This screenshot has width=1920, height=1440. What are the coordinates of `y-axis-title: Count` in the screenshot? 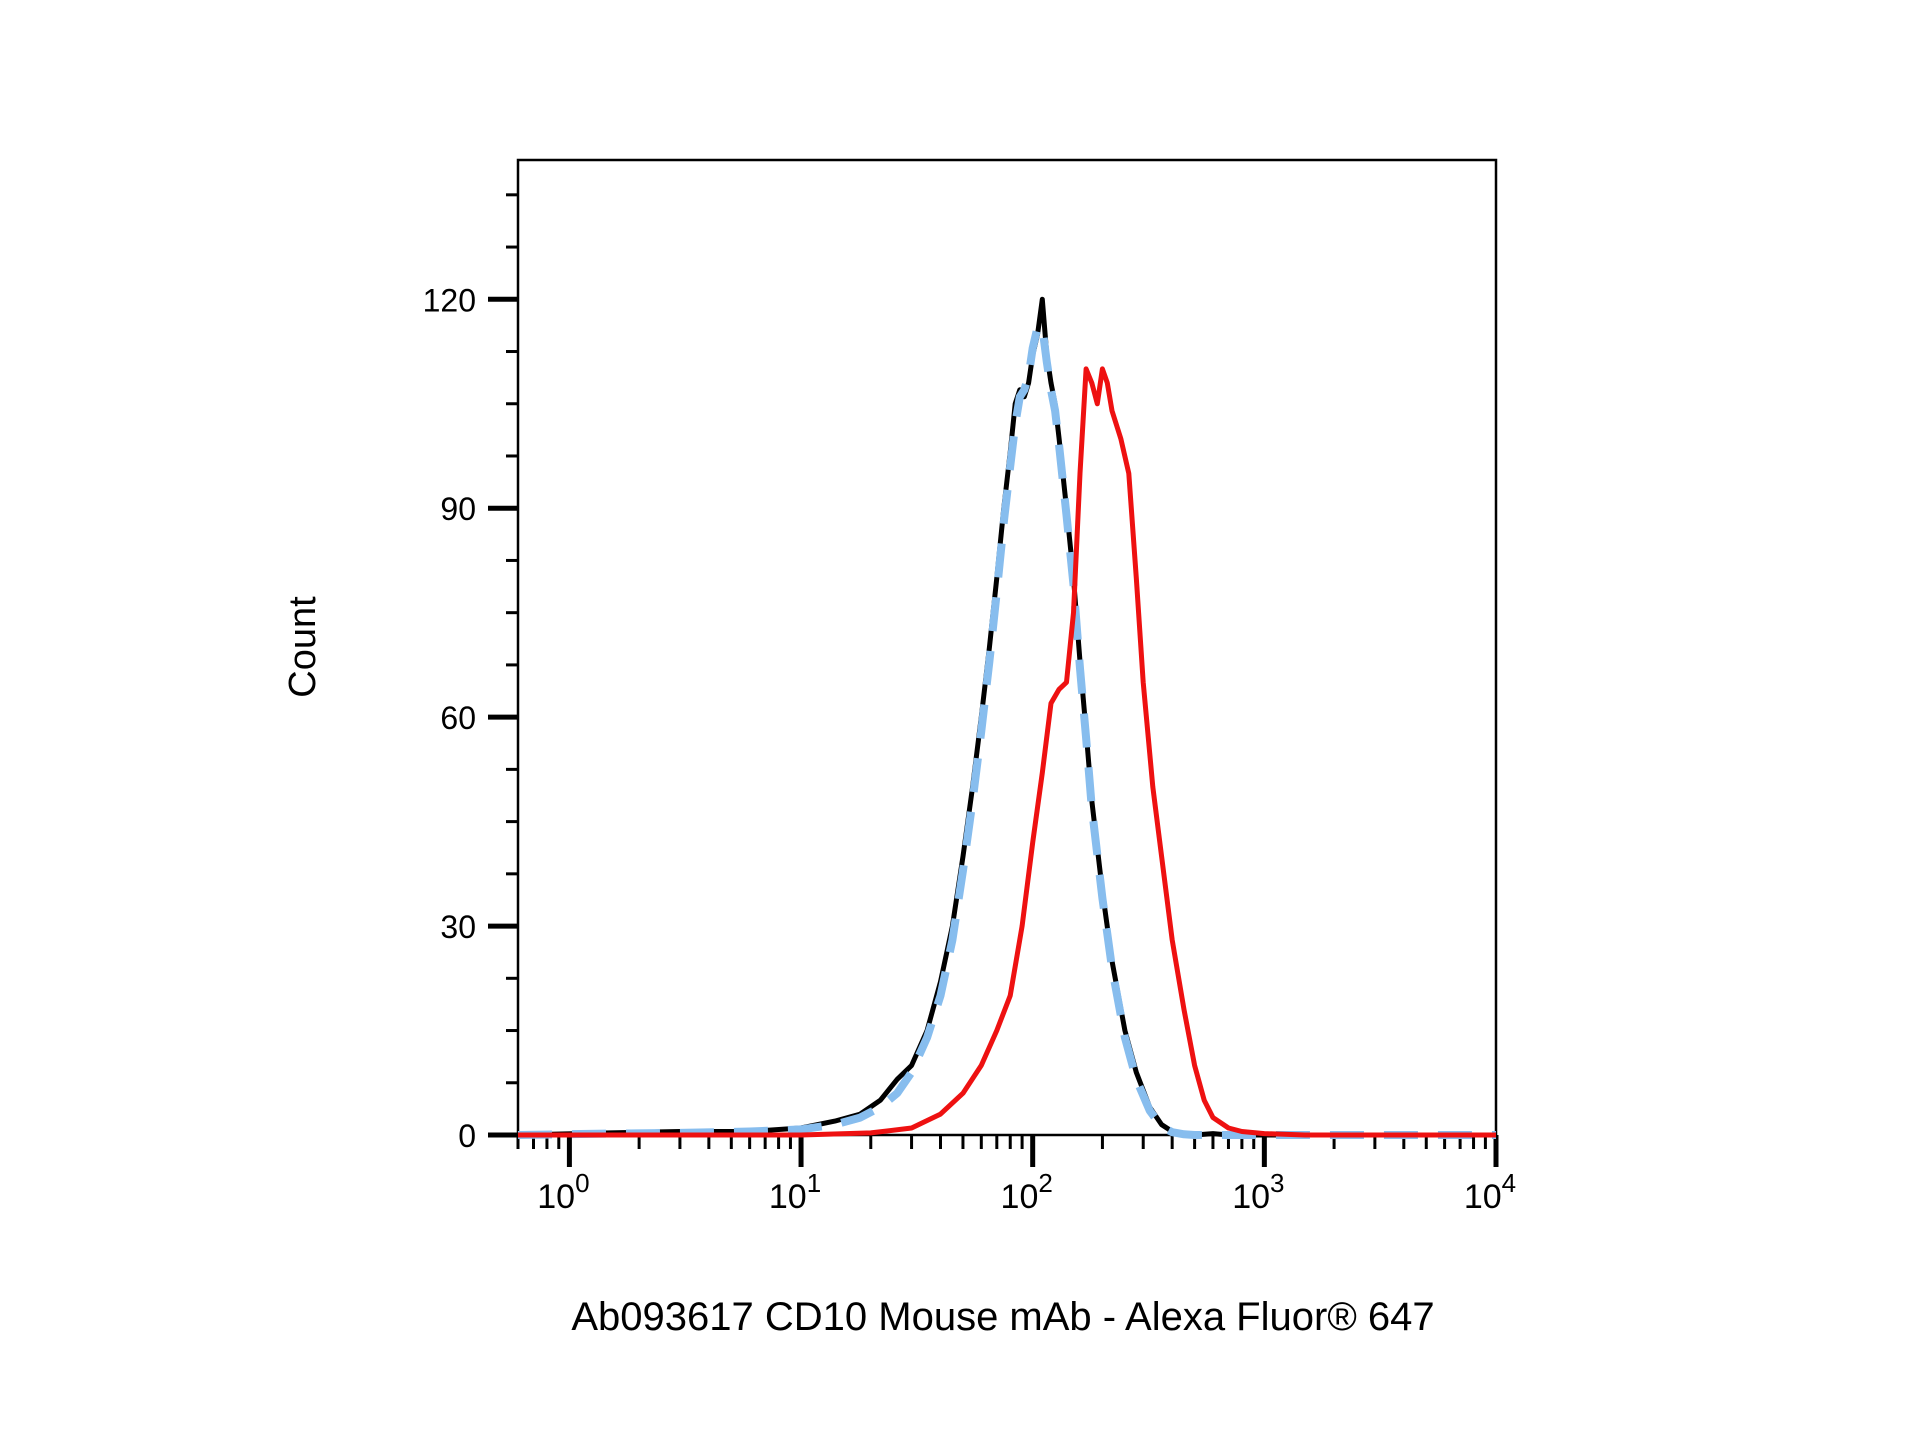 It's located at (303, 647).